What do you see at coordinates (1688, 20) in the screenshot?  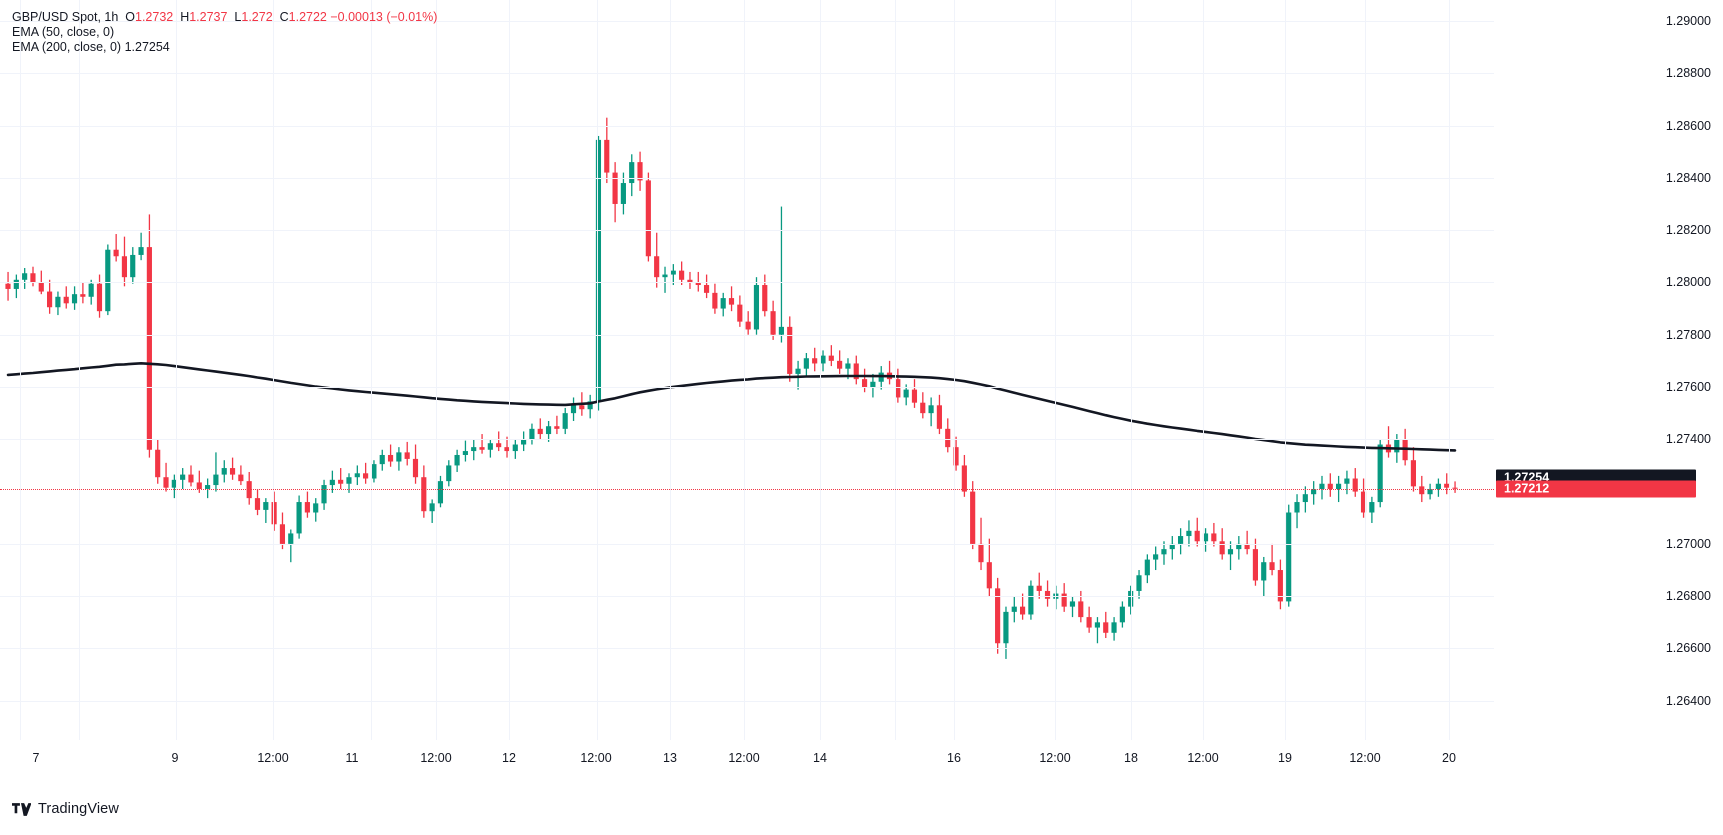 I see `price-tick: 1.29000` at bounding box center [1688, 20].